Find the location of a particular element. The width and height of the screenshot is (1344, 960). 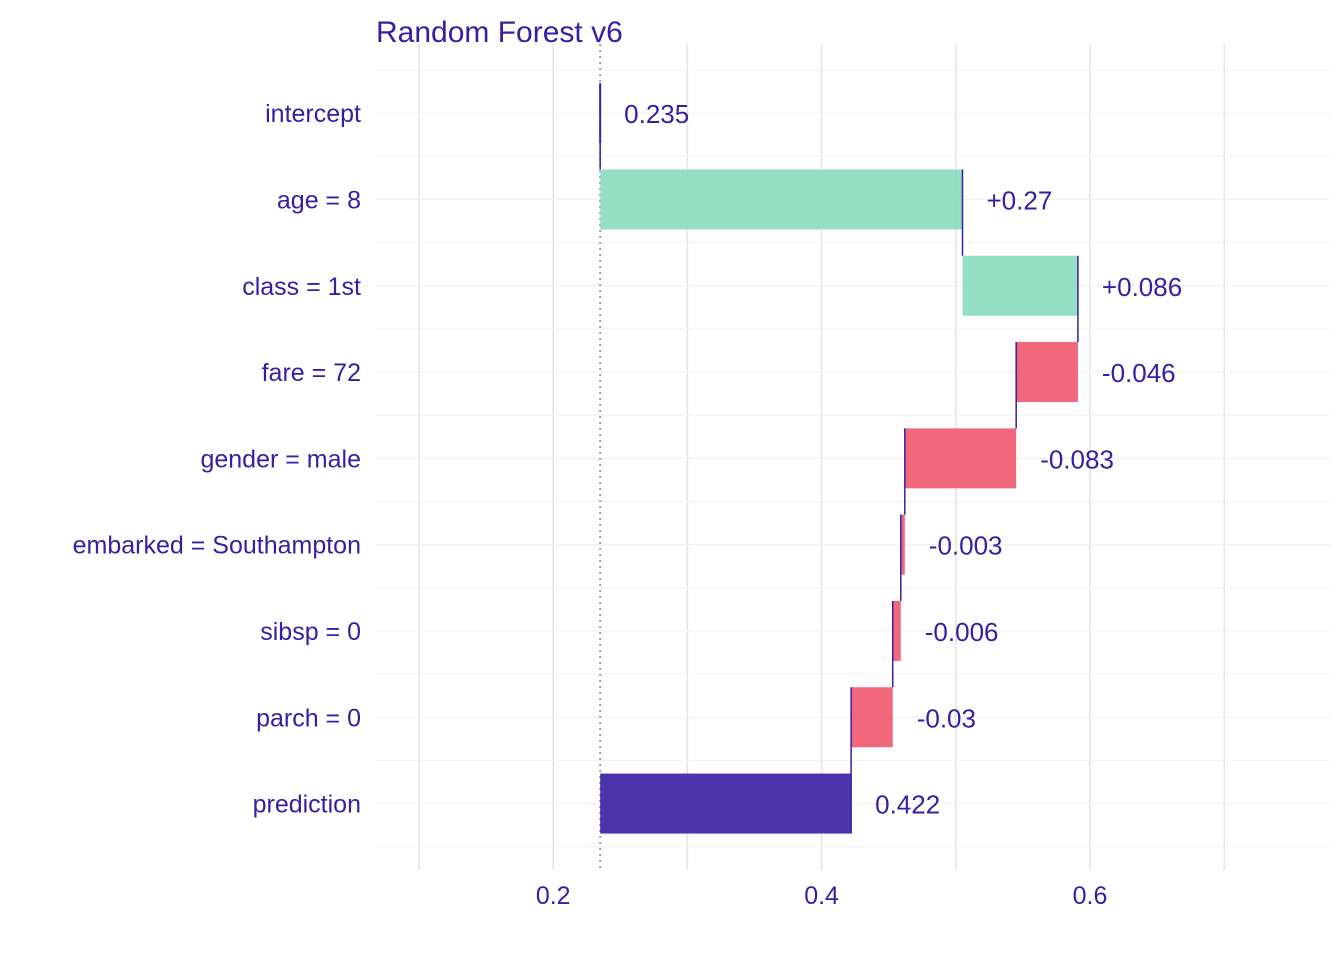

category-label: class = 1st is located at coordinates (301, 287).